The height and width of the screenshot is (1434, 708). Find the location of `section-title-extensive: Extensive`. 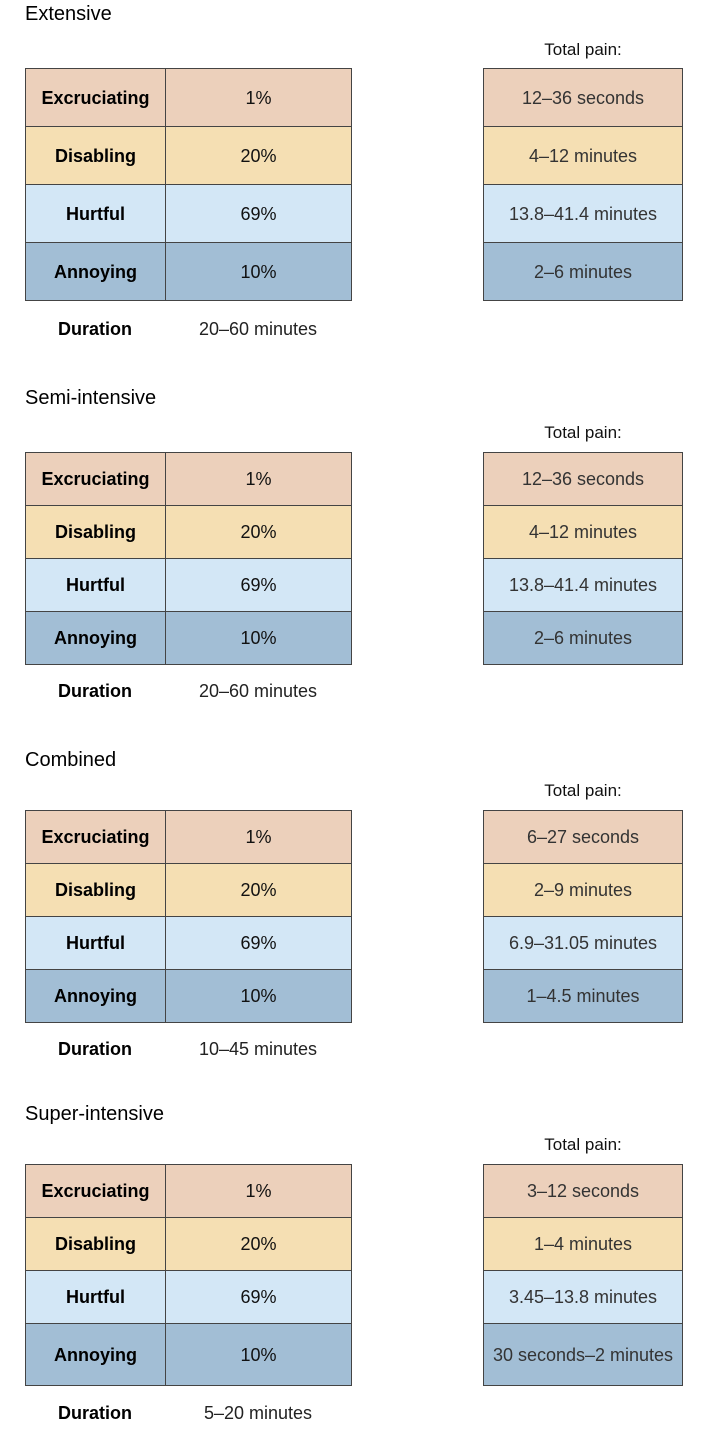

section-title-extensive: Extensive is located at coordinates (68, 14).